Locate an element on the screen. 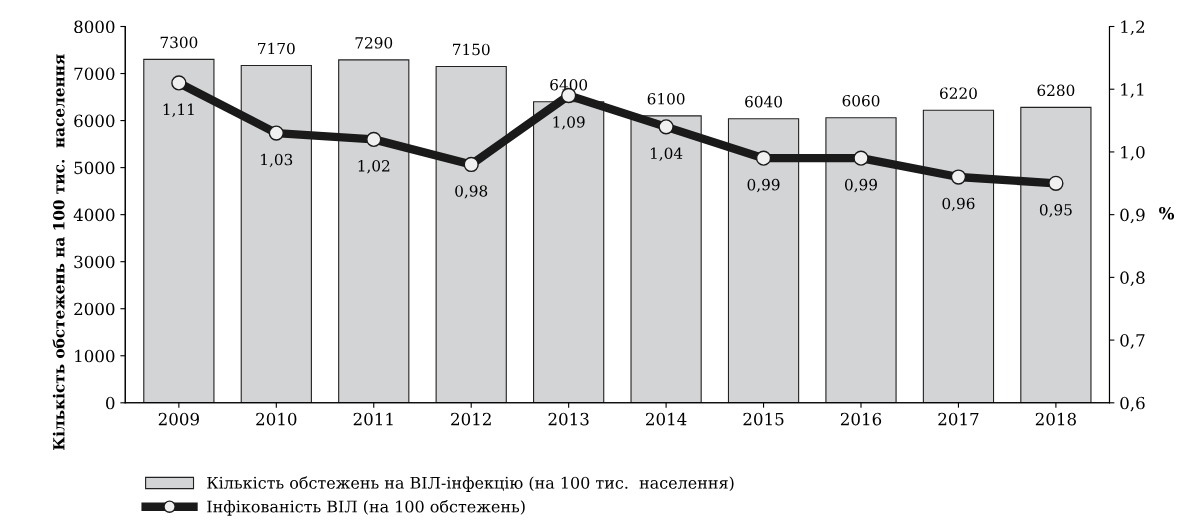  data-label: 0,96 is located at coordinates (958, 204).